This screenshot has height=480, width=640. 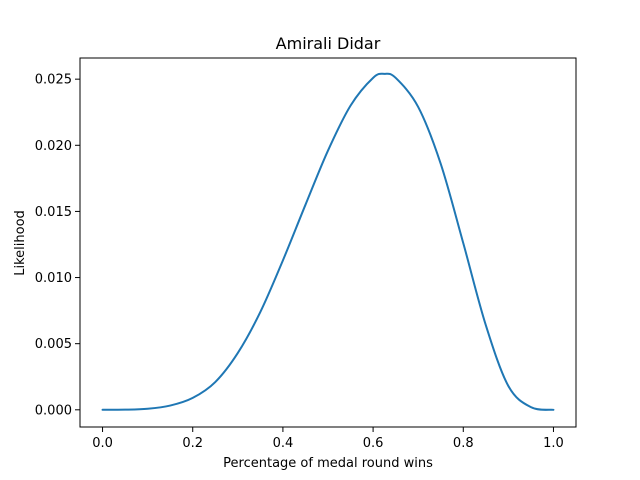 What do you see at coordinates (53, 212) in the screenshot?
I see `y-tick-label: 0.015` at bounding box center [53, 212].